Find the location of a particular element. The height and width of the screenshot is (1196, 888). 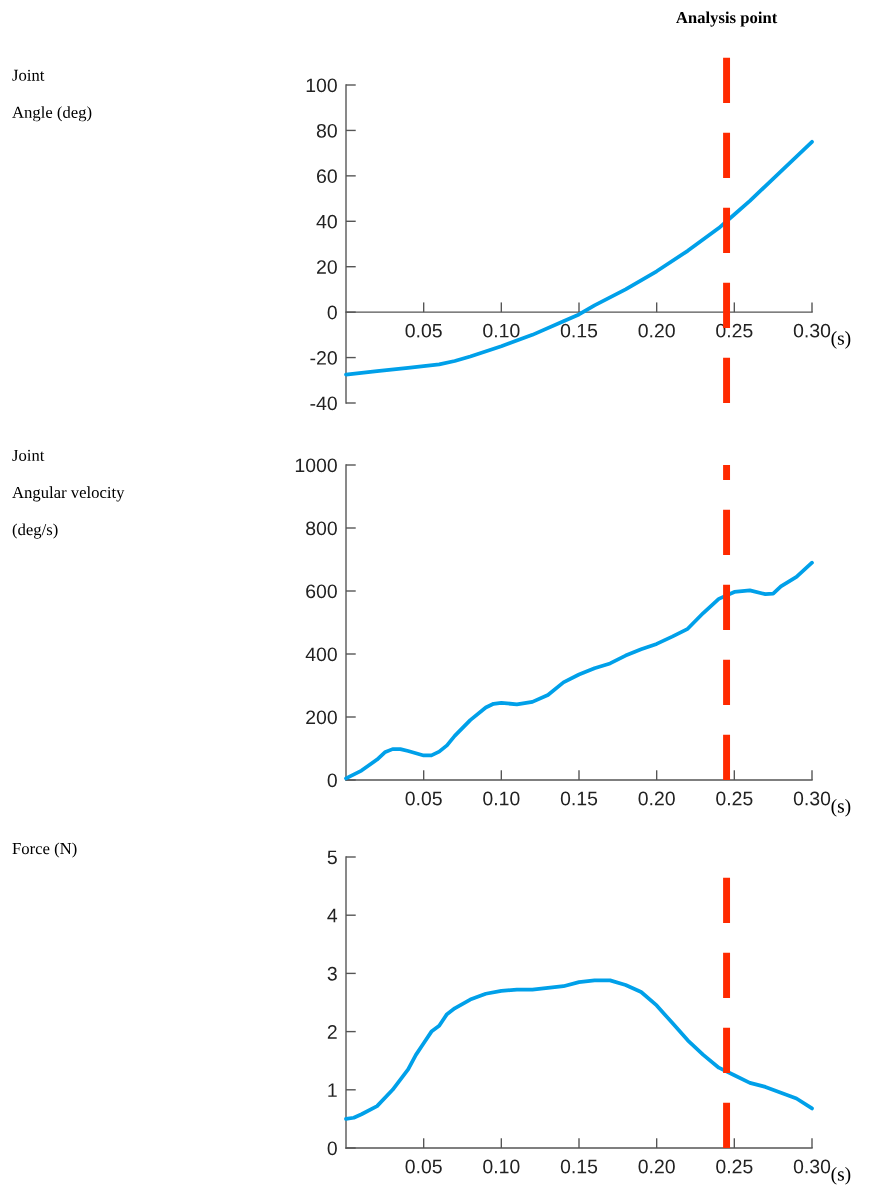

y-tick-label: 5 is located at coordinates (332, 857).